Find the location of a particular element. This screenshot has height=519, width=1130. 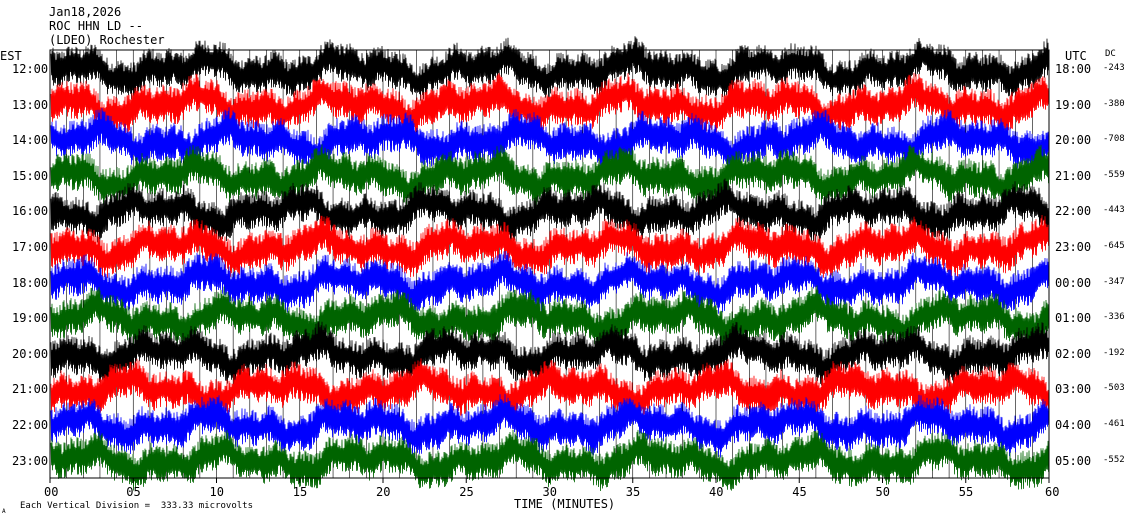

est-time-label: 13:00 is located at coordinates (30, 104).